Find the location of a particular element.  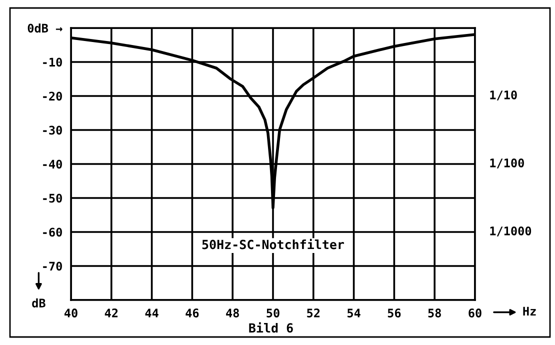

y-tick-label: -60 is located at coordinates (52, 232).